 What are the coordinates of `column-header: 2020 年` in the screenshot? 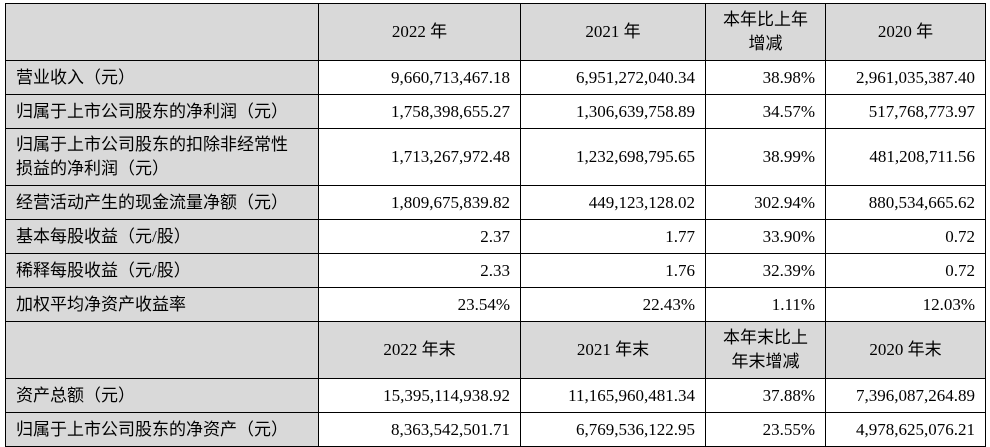 It's located at (905, 32).